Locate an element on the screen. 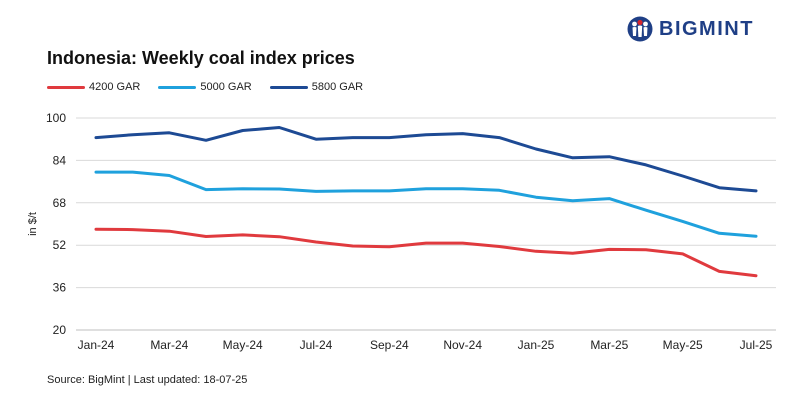 The height and width of the screenshot is (400, 800). legend-label: 5000 GAR is located at coordinates (226, 87).